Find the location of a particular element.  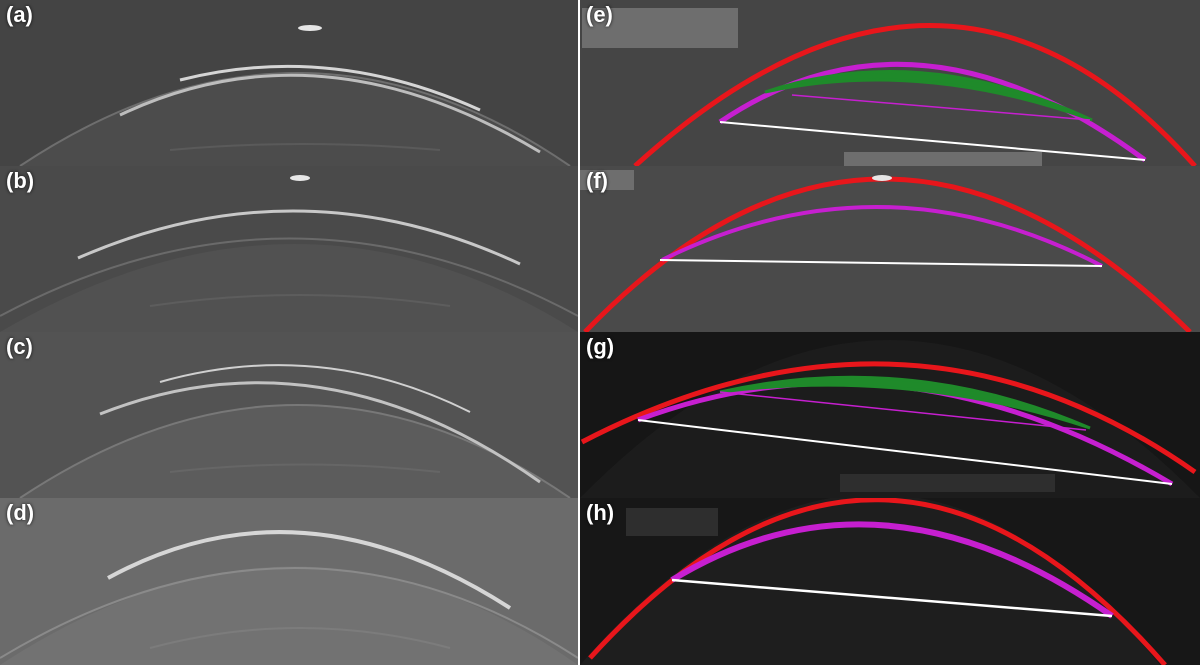

panel-f: (f) is located at coordinates (890, 249).